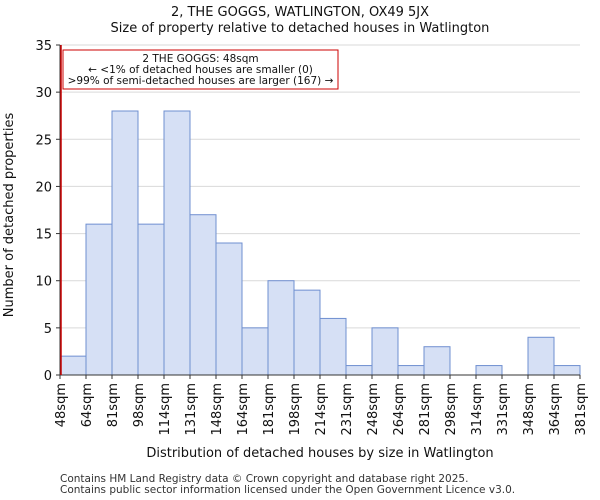 The image size is (600, 500). I want to click on bar-364sqm, so click(567, 370).